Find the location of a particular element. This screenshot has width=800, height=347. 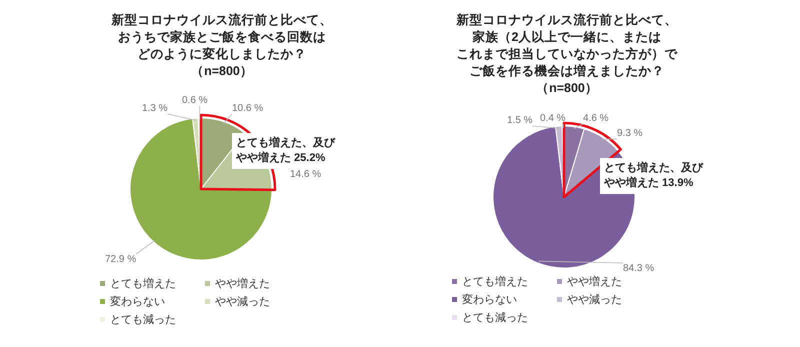

data-label: 1.5 % is located at coordinates (520, 120).